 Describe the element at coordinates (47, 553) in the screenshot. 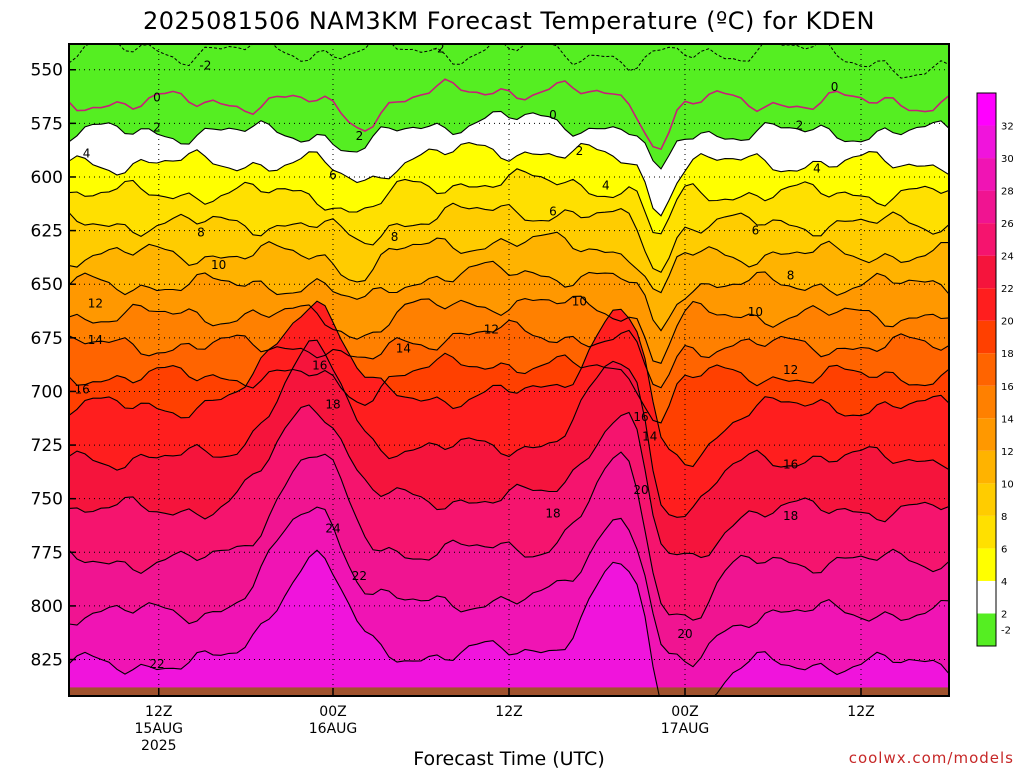

I see `y-tick-label: 775` at that location.